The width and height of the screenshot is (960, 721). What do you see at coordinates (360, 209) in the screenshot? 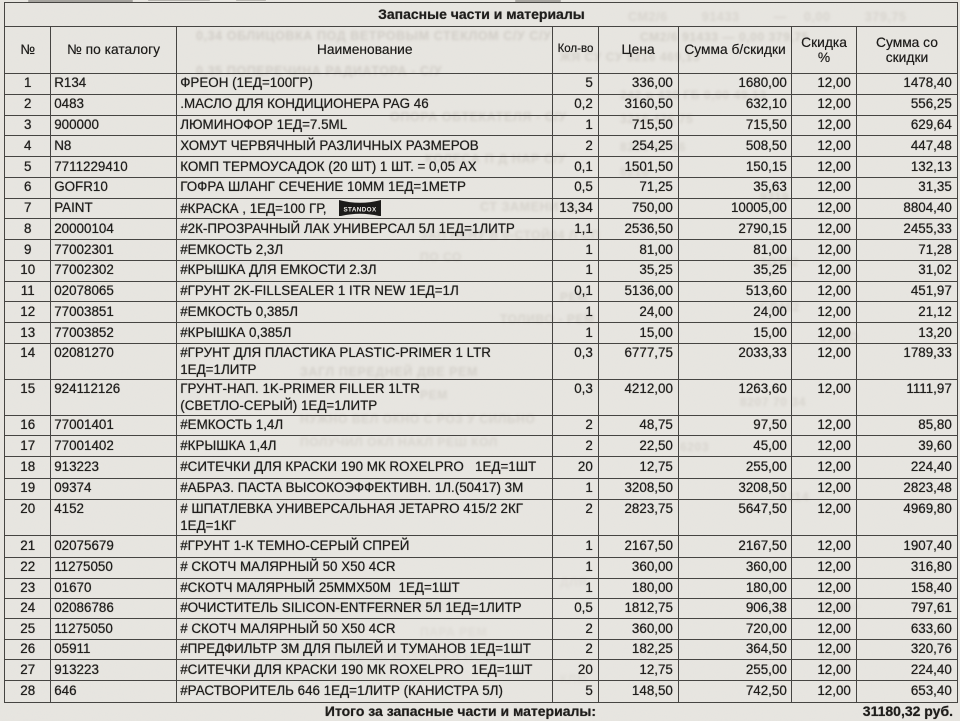
I see `svg-text: STANDOX` at bounding box center [360, 209].